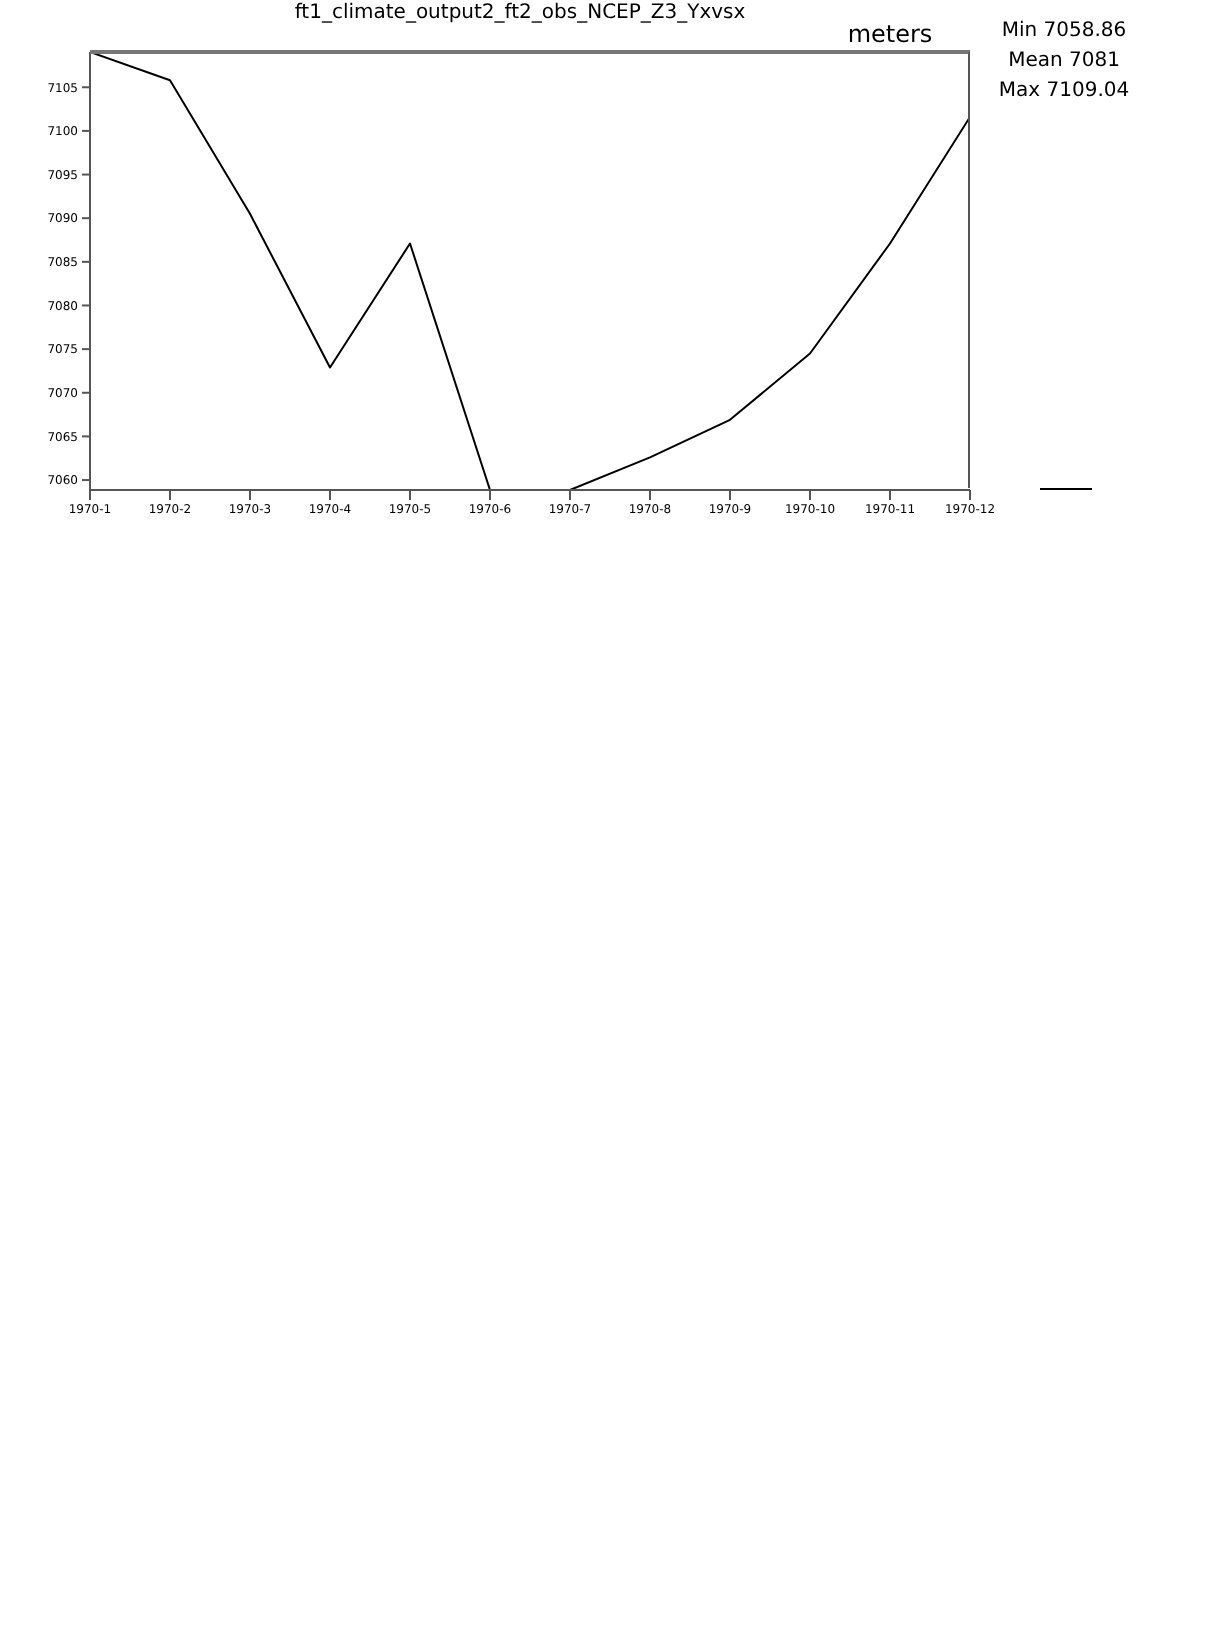 The image size is (1212, 1628). Describe the element at coordinates (1064, 61) in the screenshot. I see `text: Mean 7081` at that location.